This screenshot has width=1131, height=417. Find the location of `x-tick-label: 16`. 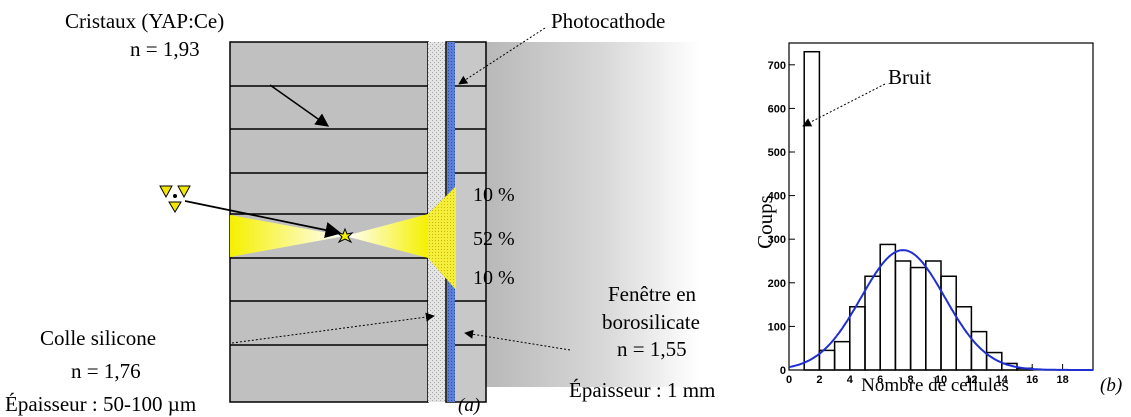

x-tick-label: 16 is located at coordinates (1032, 380).